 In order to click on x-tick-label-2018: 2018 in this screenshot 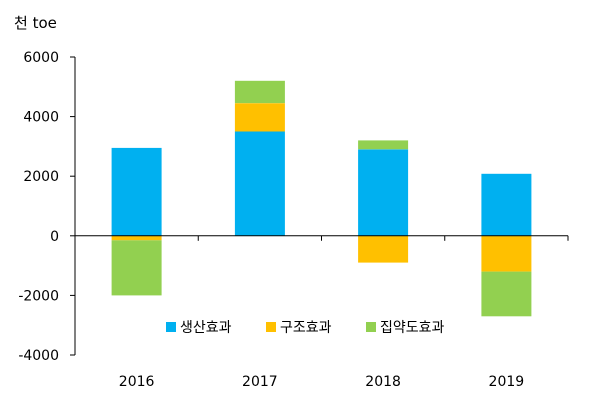, I will do `click(383, 382)`.